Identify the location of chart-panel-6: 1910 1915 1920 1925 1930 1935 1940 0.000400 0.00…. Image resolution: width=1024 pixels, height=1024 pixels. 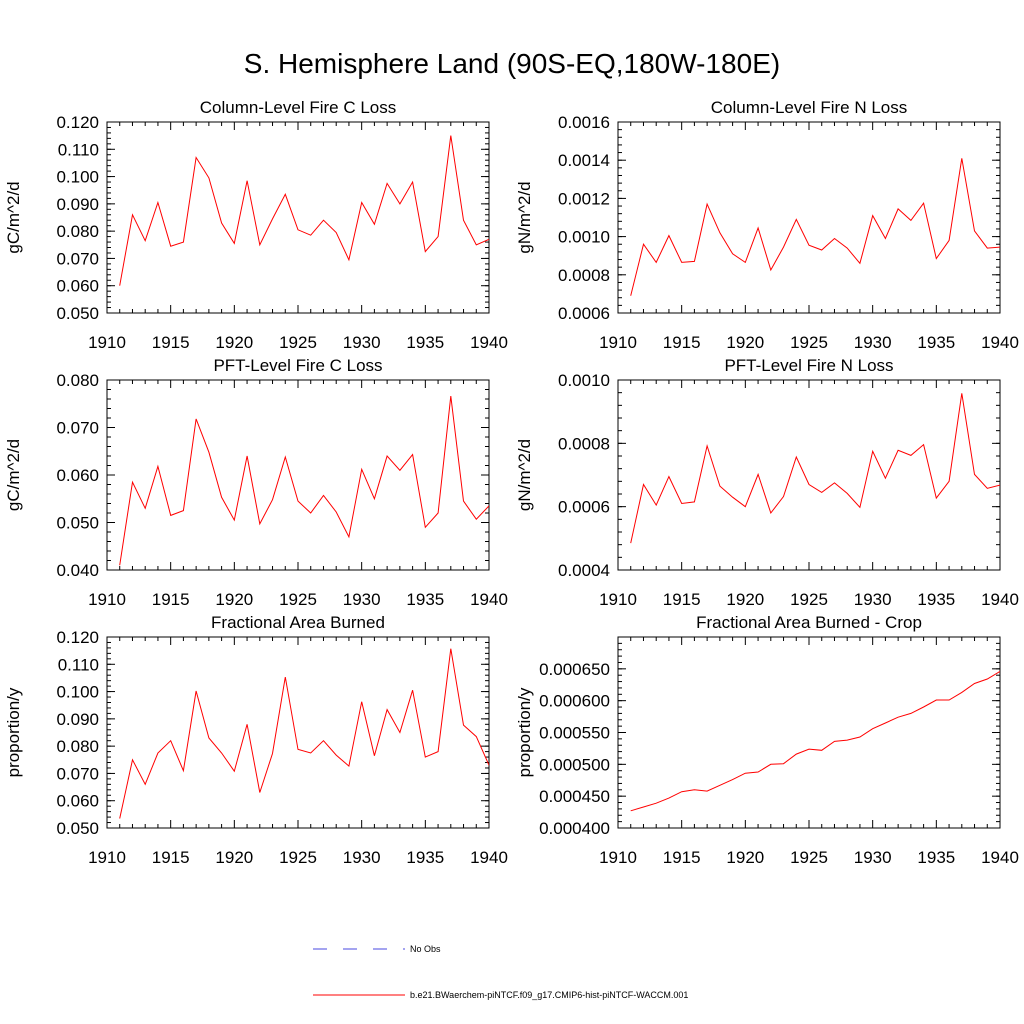
(767, 740).